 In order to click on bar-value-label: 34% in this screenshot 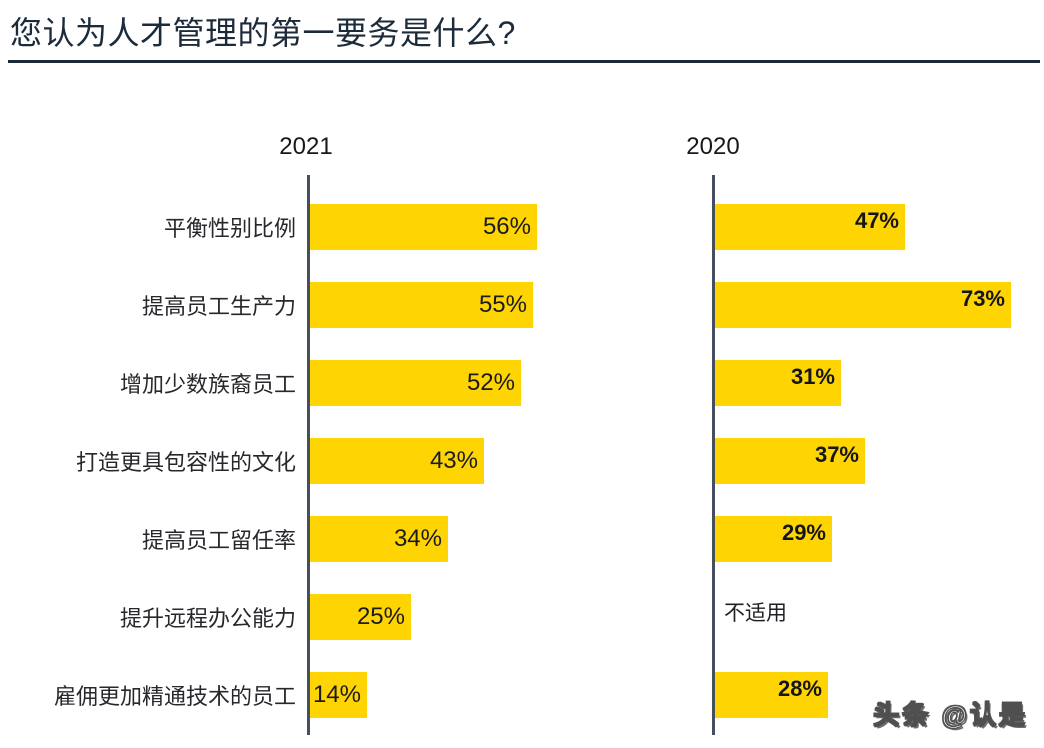, I will do `click(417, 538)`.